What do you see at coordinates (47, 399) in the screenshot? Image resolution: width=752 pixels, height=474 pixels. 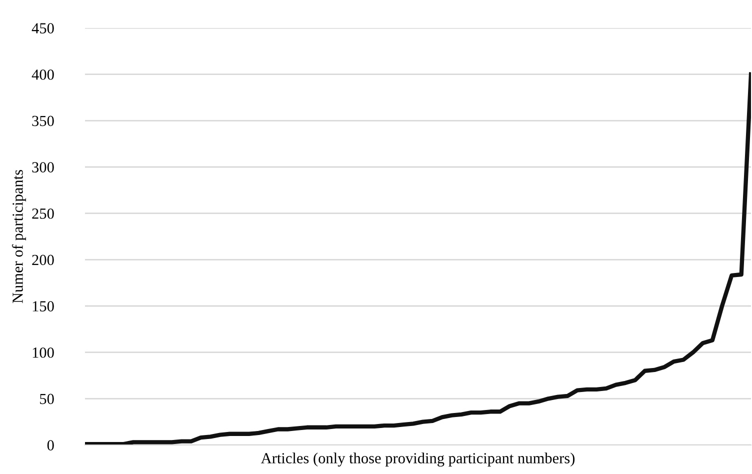 I see `y-tick-label: 50` at bounding box center [47, 399].